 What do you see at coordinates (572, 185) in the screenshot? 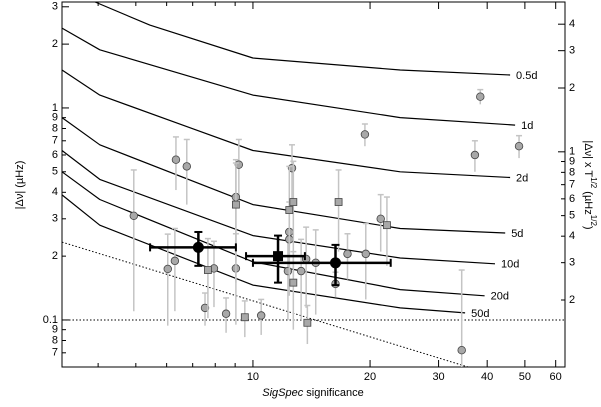
I see `y2-tick-label: 7` at bounding box center [572, 185].